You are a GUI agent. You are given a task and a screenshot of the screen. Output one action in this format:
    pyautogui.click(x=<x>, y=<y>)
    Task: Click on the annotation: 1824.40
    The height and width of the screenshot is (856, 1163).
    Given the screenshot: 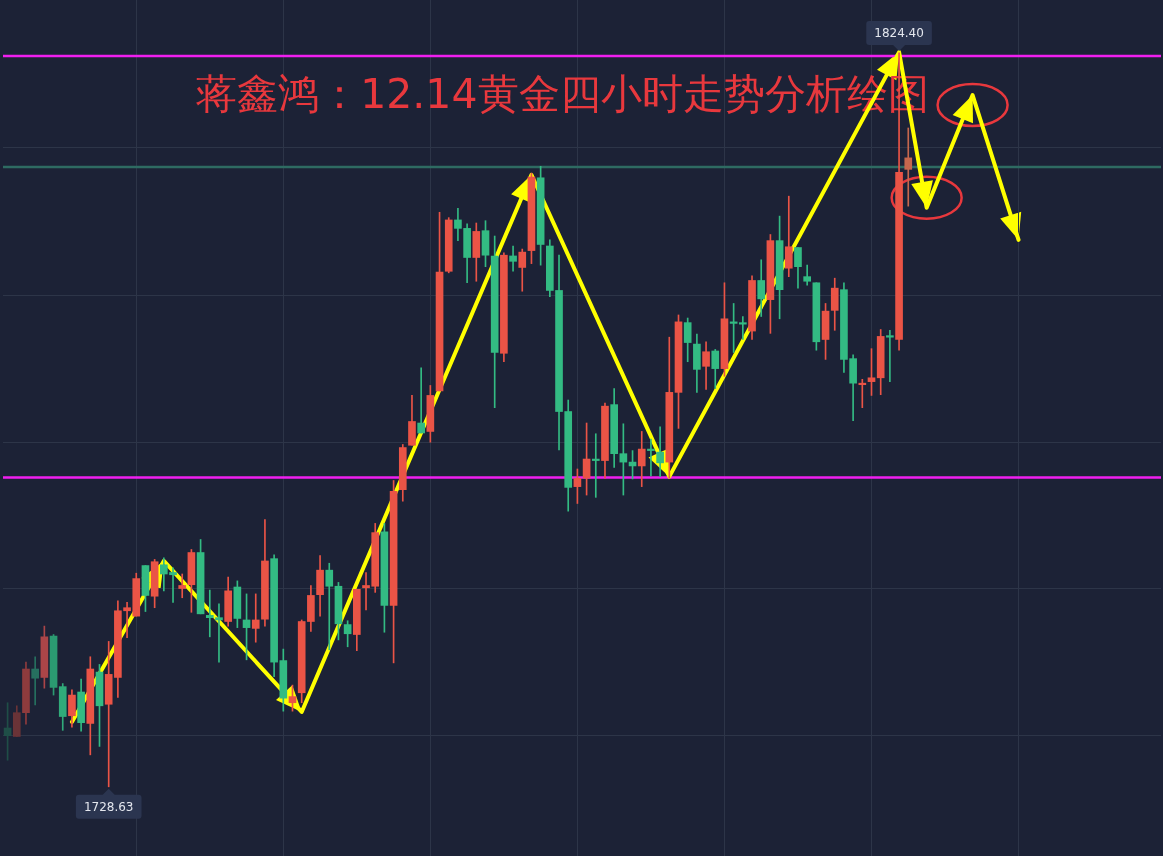 What is the action you would take?
    pyautogui.click(x=899, y=33)
    